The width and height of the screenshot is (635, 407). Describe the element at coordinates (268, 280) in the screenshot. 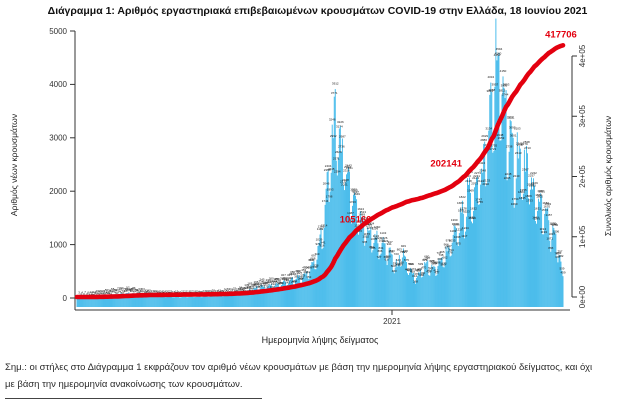

I see `bar-value-label: 233` at that location.